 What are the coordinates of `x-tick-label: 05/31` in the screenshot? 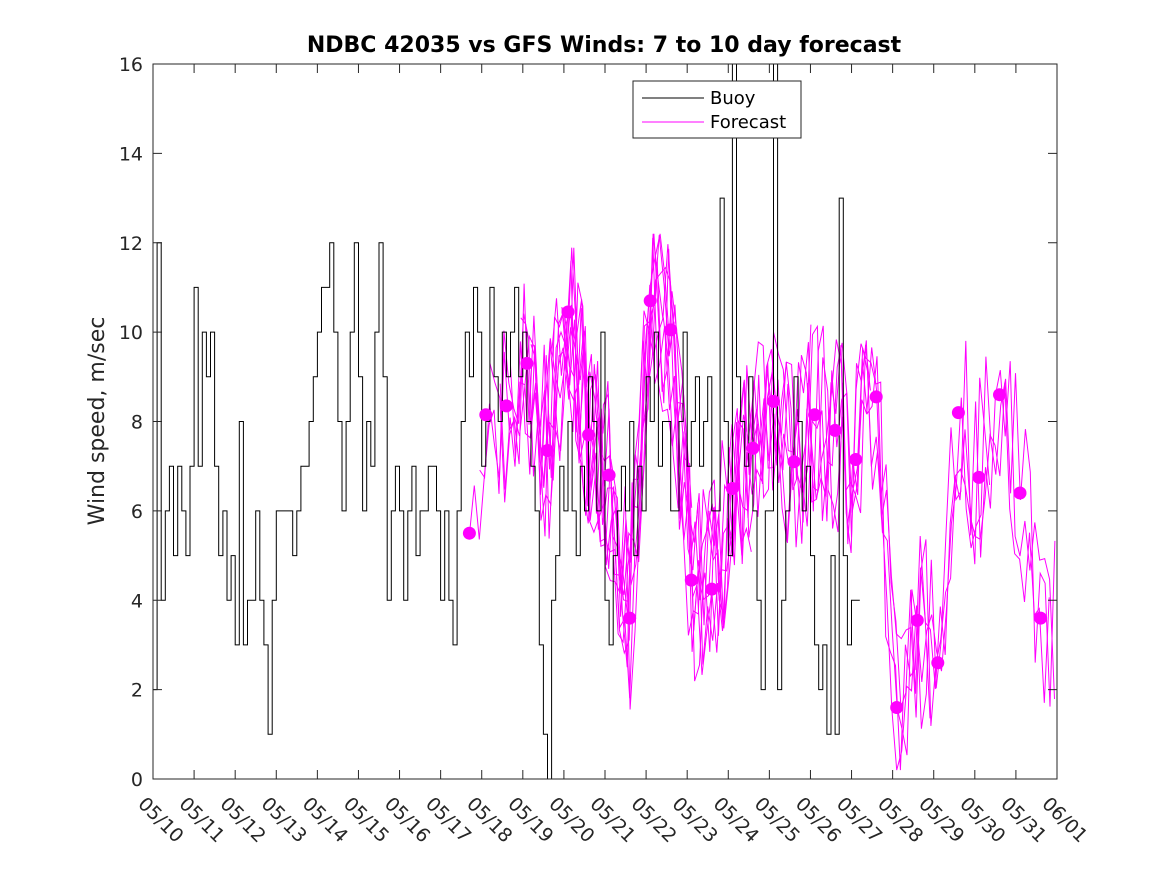 It's located at (1023, 820).